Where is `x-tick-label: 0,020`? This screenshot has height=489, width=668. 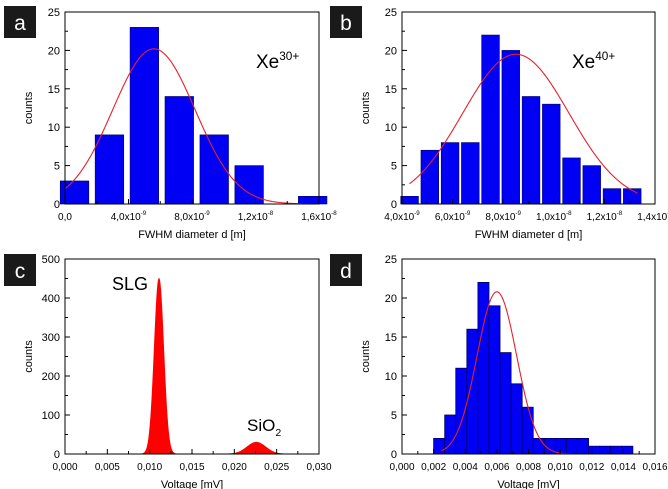 x-tick-label: 0,020 is located at coordinates (234, 467).